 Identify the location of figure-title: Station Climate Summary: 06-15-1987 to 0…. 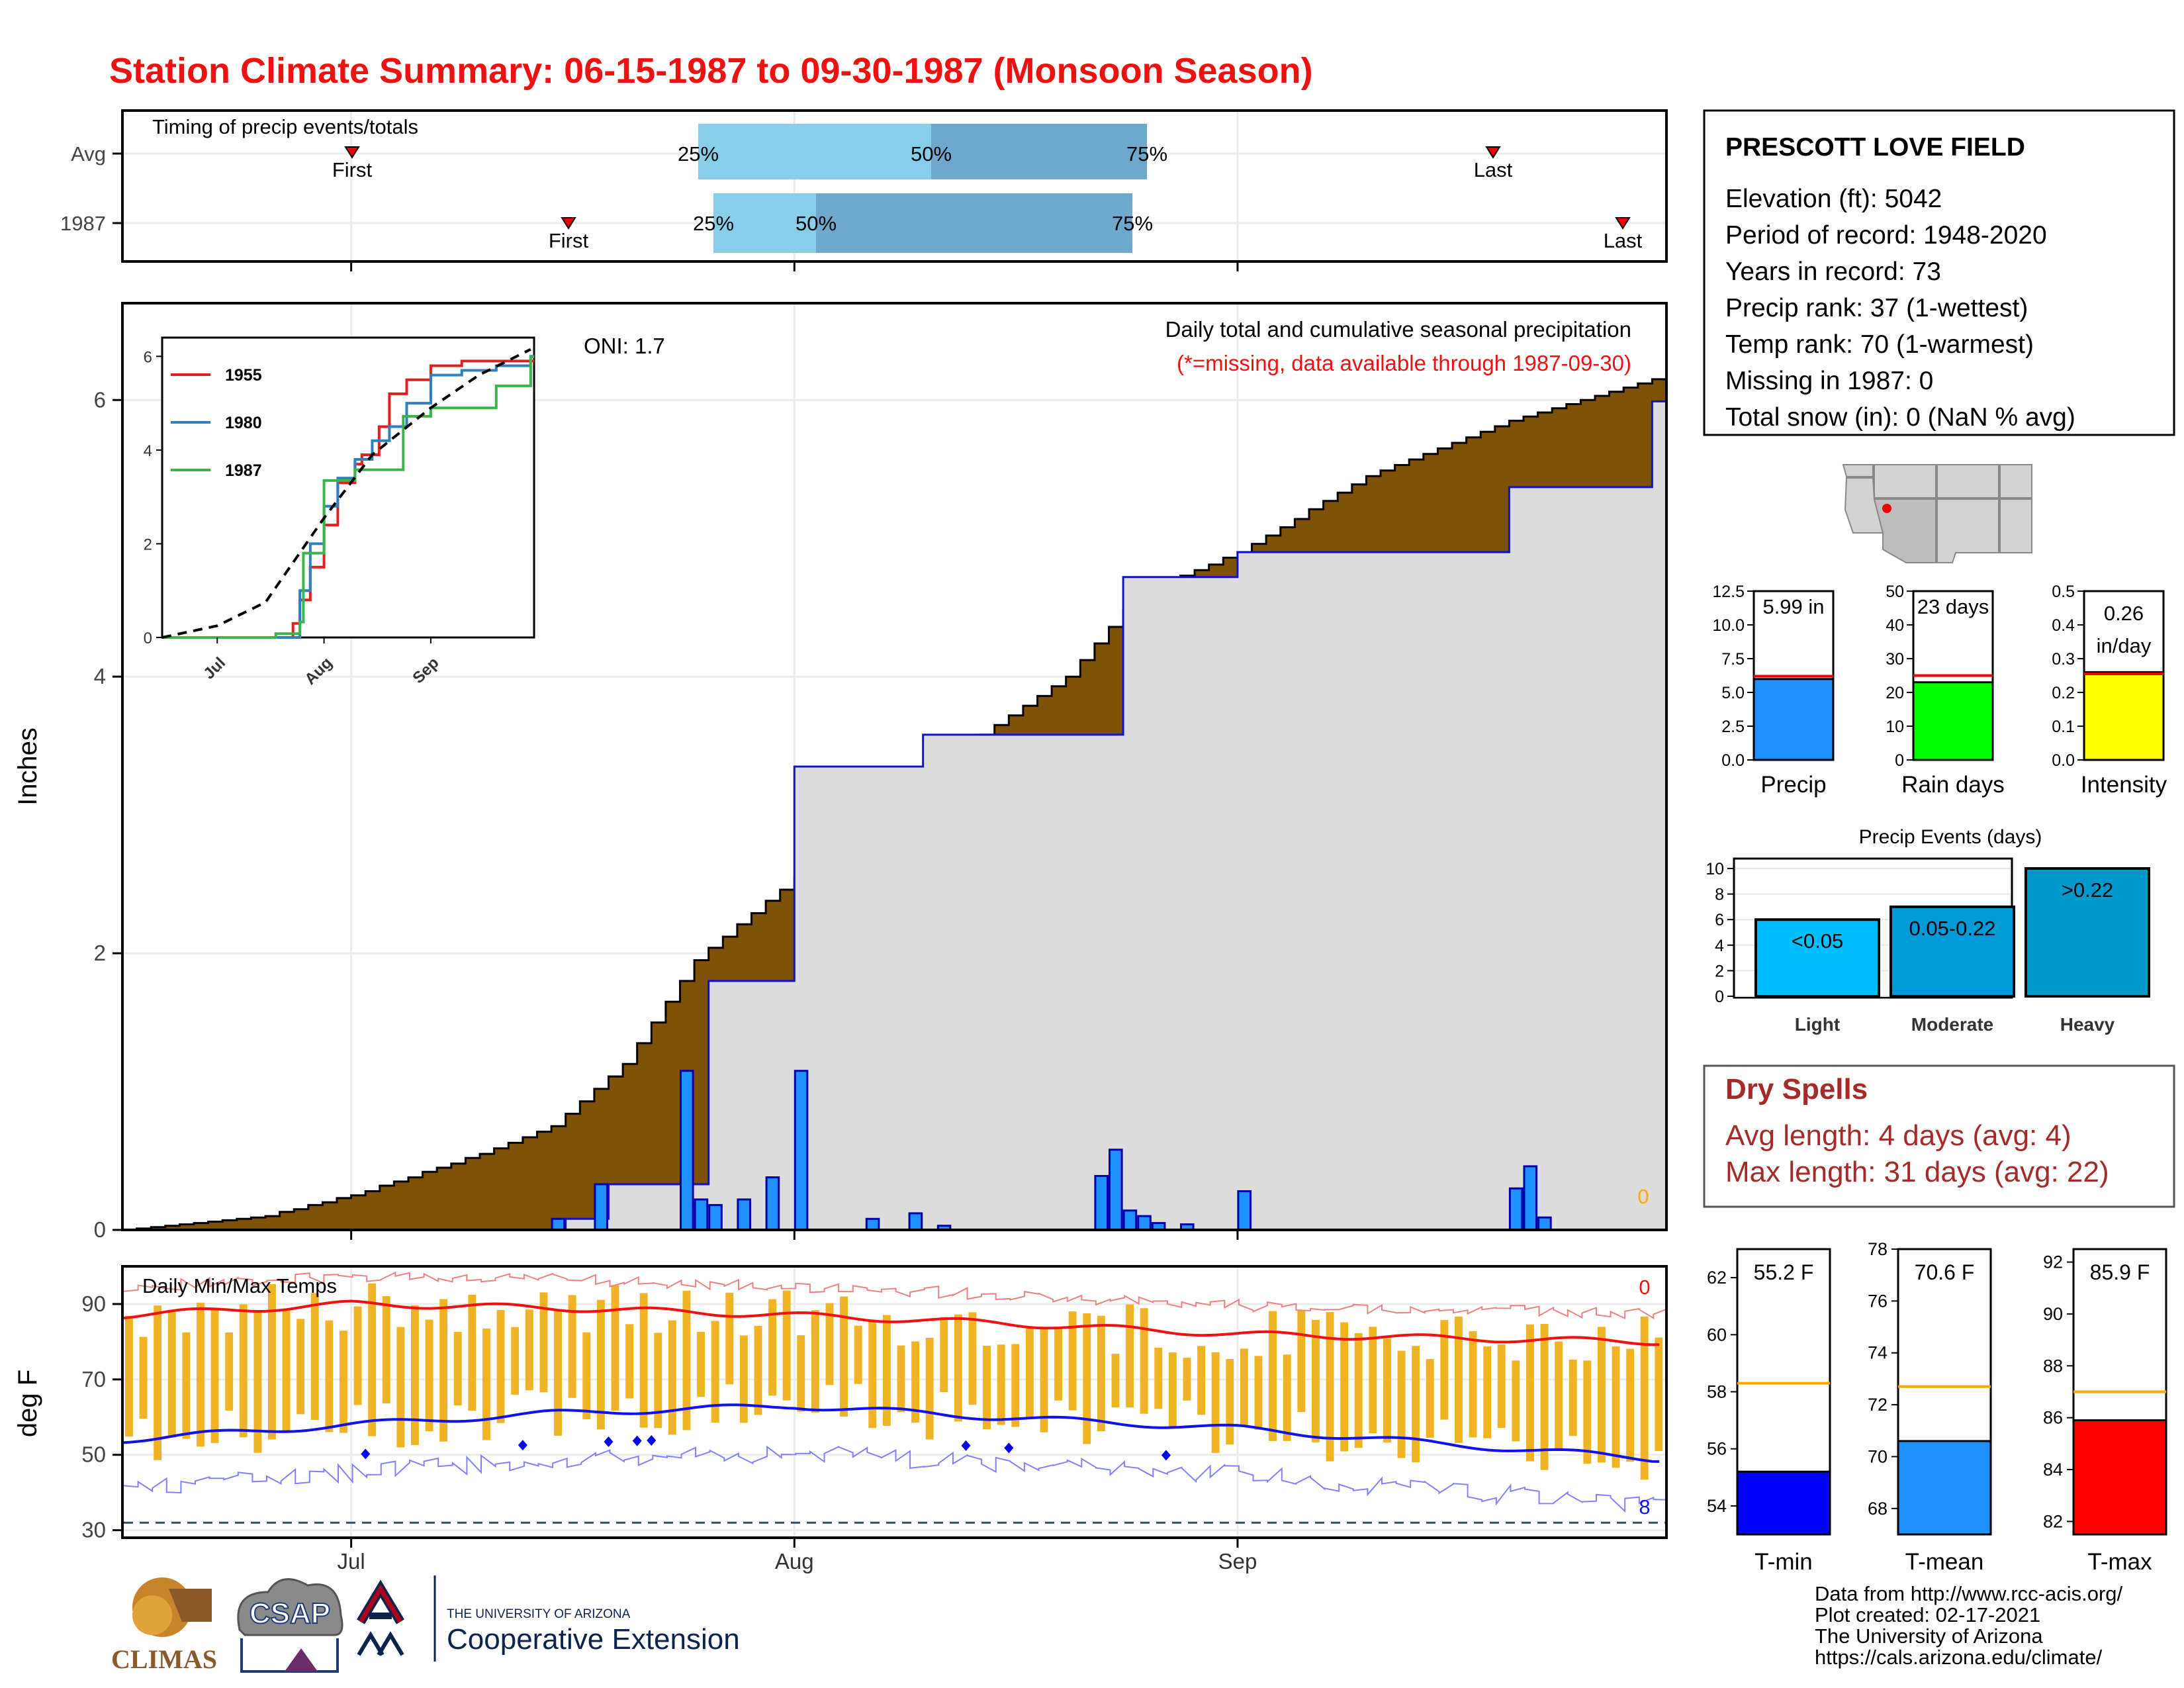
(711, 71).